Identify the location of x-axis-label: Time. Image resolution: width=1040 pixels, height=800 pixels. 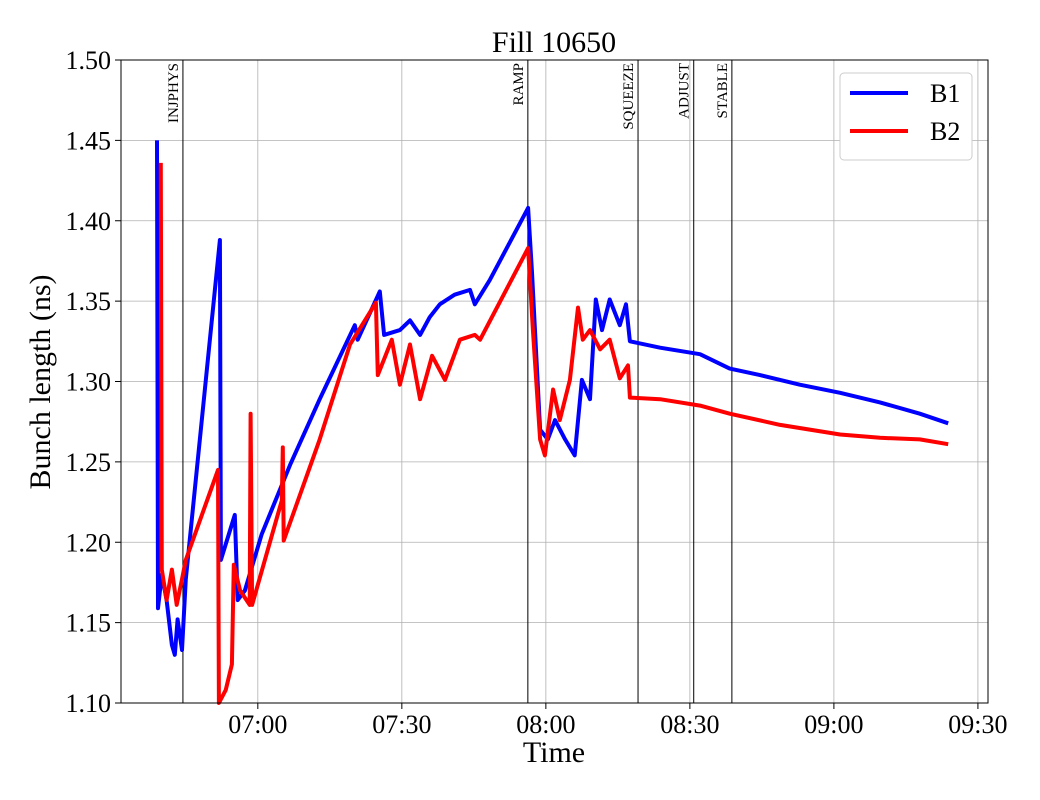
(554, 752).